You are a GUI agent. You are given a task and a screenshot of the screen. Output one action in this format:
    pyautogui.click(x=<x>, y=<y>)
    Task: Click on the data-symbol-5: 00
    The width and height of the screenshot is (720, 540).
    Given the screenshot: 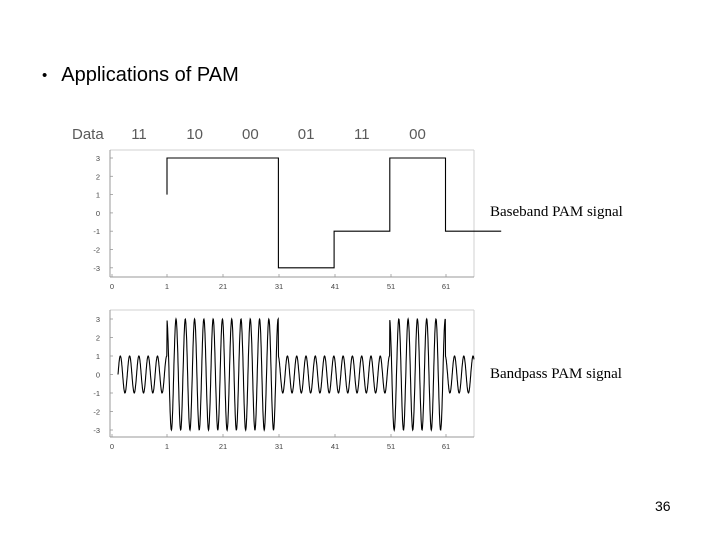 What is the action you would take?
    pyautogui.click(x=417, y=134)
    